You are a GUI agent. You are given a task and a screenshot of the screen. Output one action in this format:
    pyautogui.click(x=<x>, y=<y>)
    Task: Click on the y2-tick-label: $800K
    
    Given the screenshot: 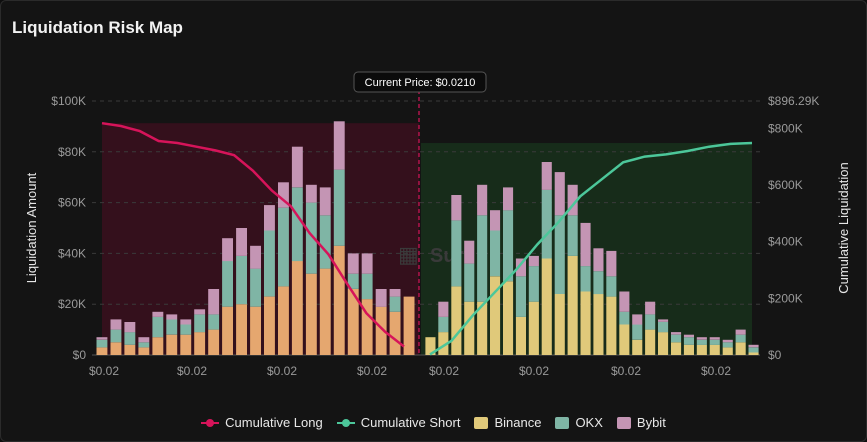 What is the action you would take?
    pyautogui.click(x=785, y=128)
    